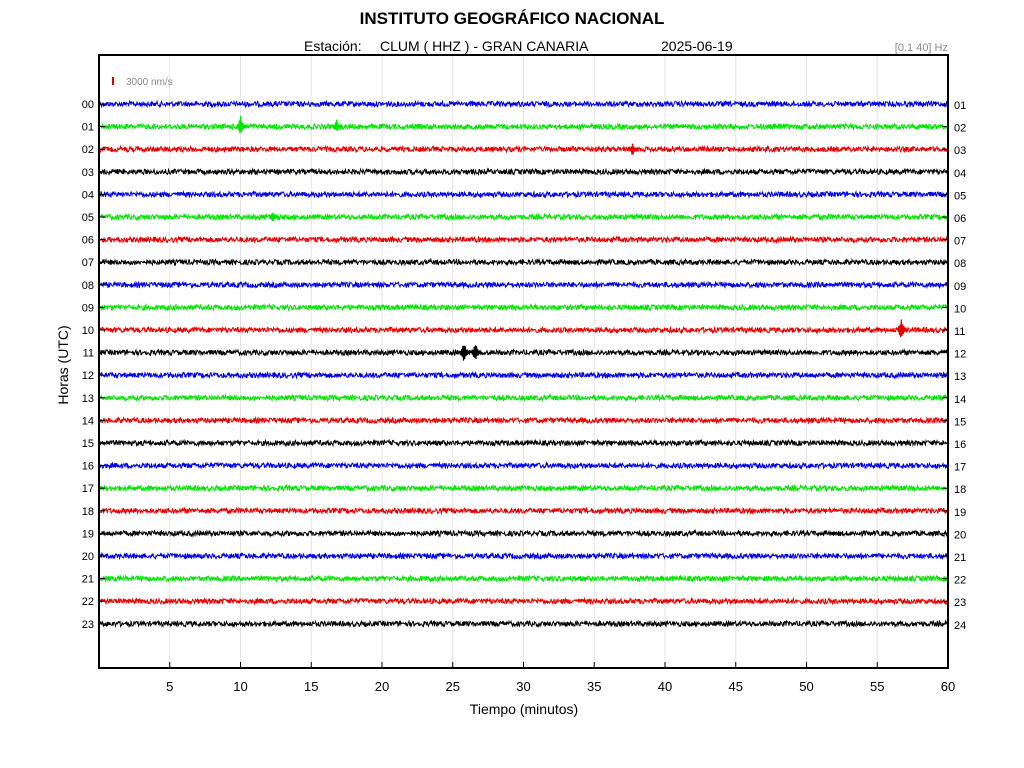 The height and width of the screenshot is (768, 1024). What do you see at coordinates (88, 263) in the screenshot?
I see `hour-label-left: 07` at bounding box center [88, 263].